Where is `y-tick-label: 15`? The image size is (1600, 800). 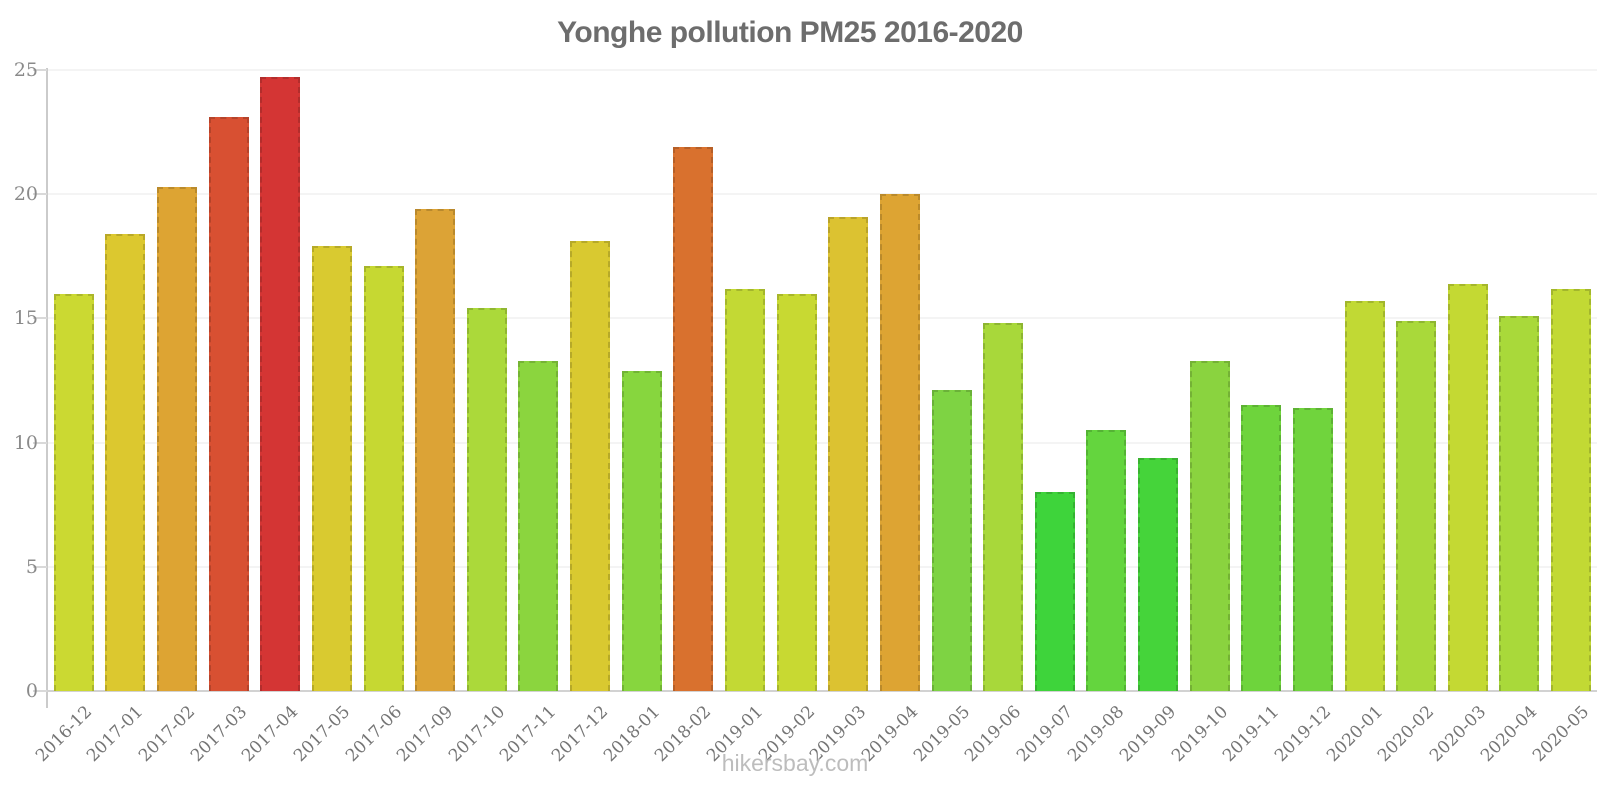
y-tick-label: 15 is located at coordinates (25, 318).